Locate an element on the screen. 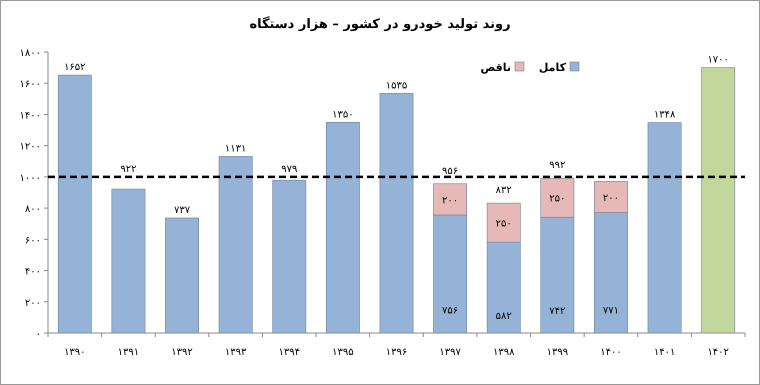 This screenshot has height=385, width=760. data-label: ۷۴۲ is located at coordinates (557, 311).